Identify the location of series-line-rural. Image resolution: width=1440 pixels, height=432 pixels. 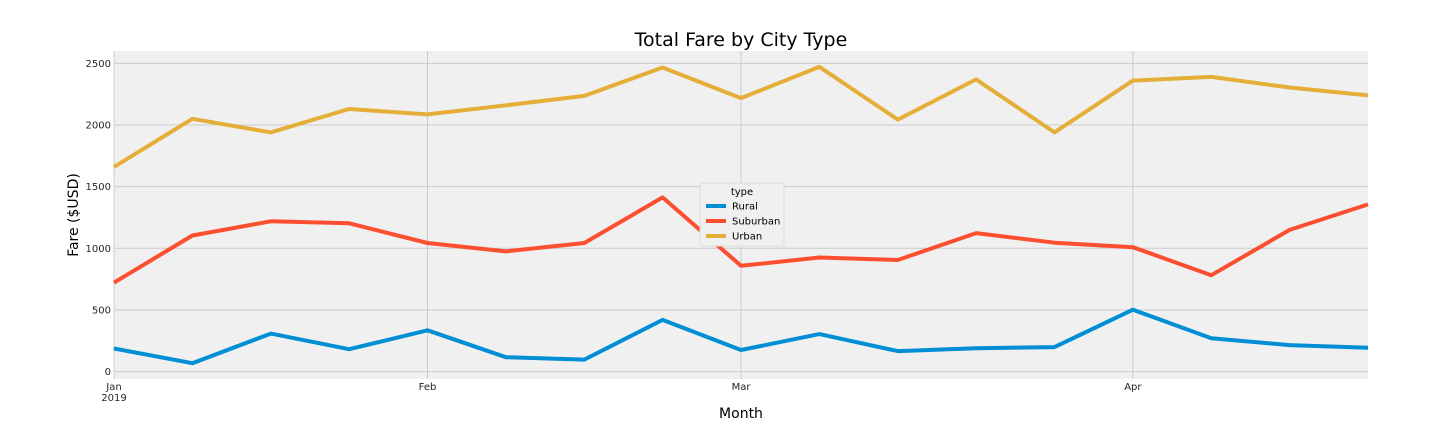
(741, 336).